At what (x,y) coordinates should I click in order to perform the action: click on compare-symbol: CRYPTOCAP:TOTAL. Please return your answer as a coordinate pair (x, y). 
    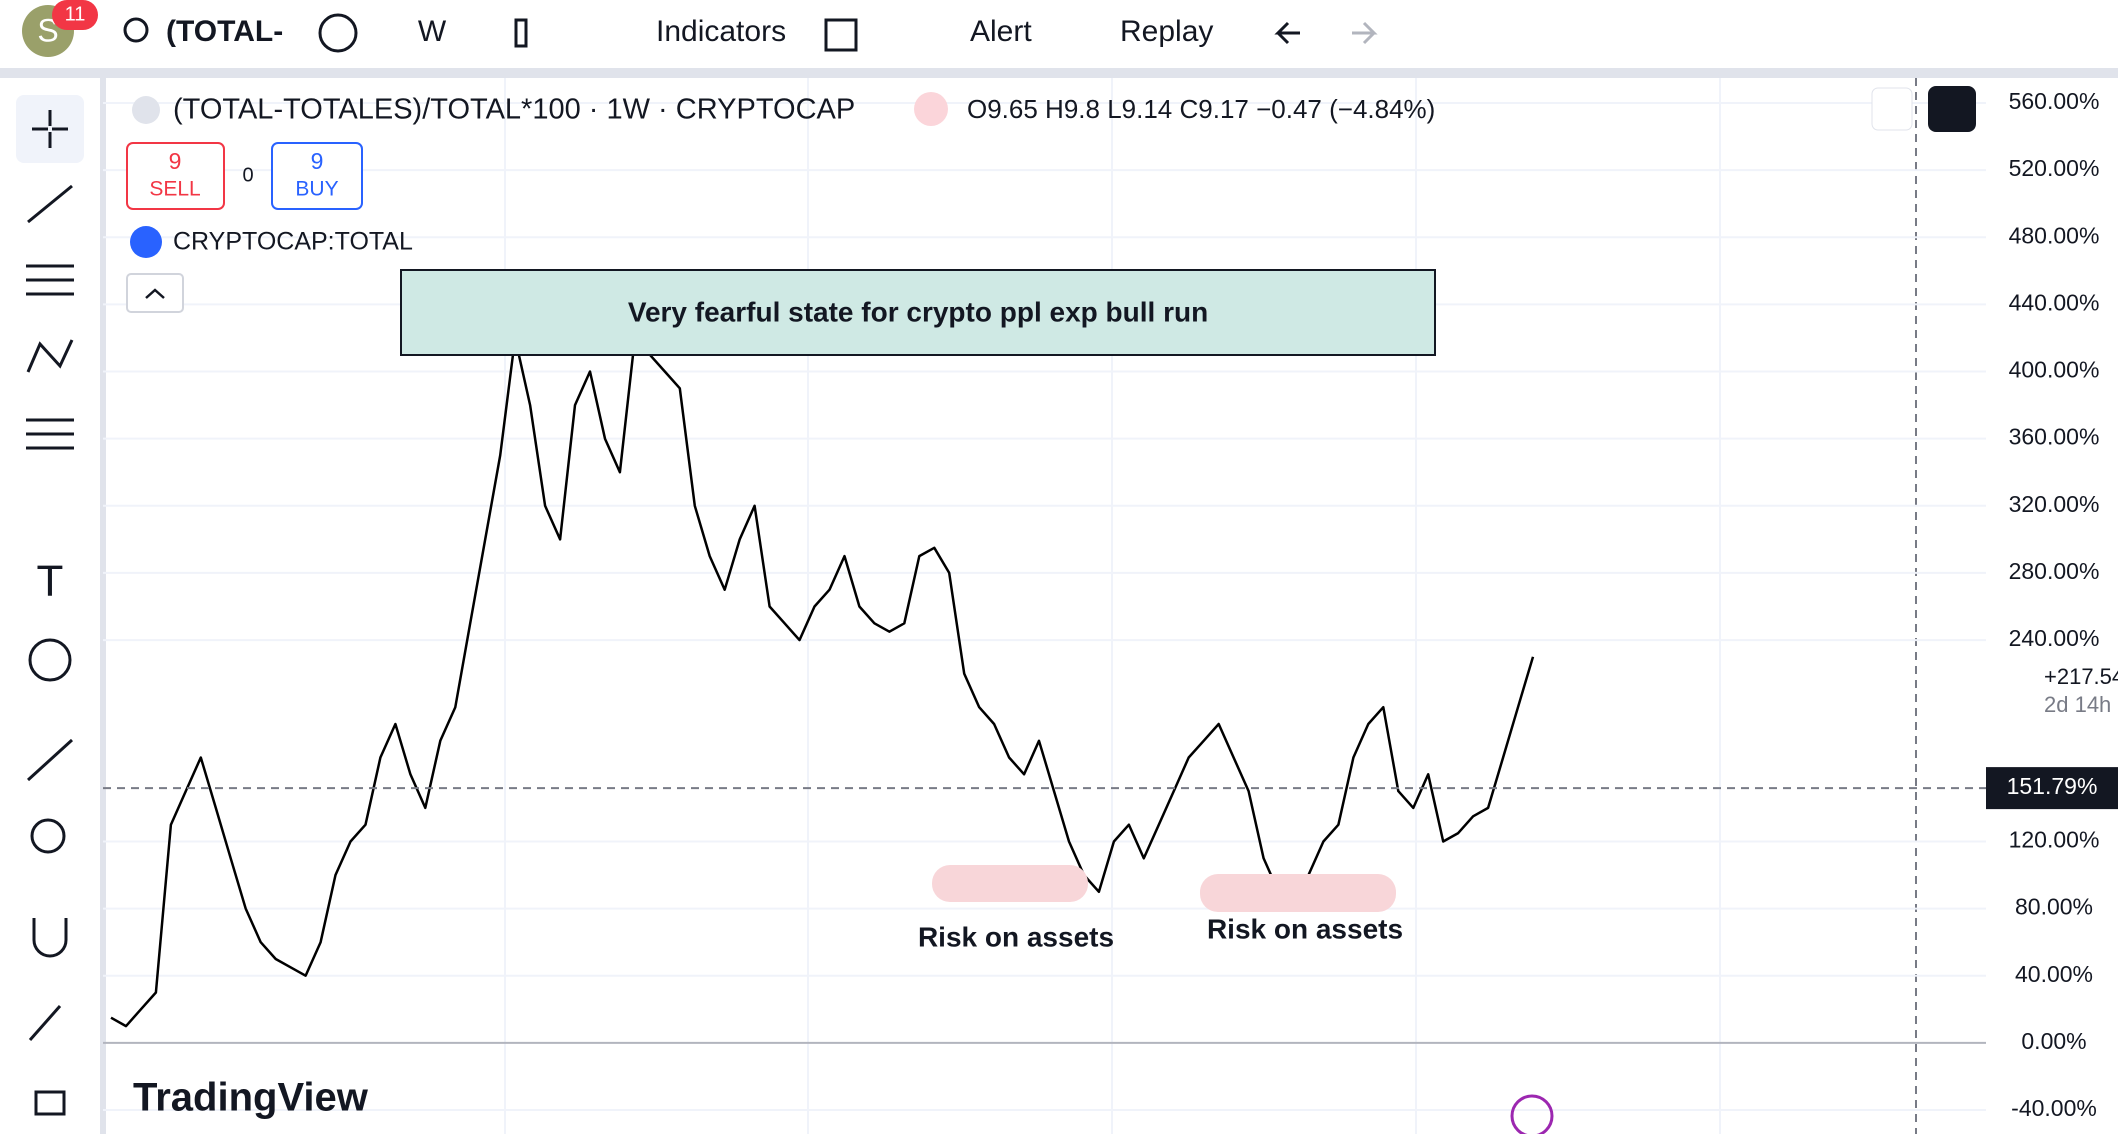
    Looking at the image, I should click on (293, 242).